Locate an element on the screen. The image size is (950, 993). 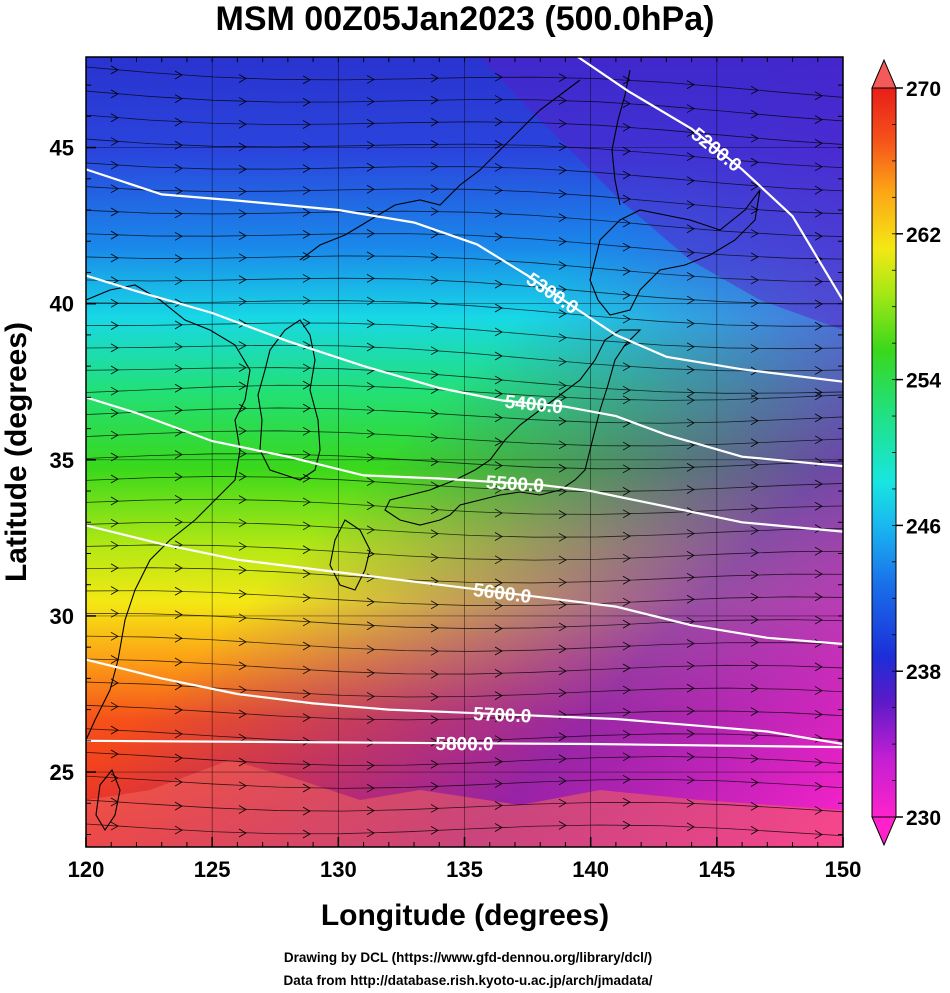
x-tick-label: 135 is located at coordinates (464, 869).